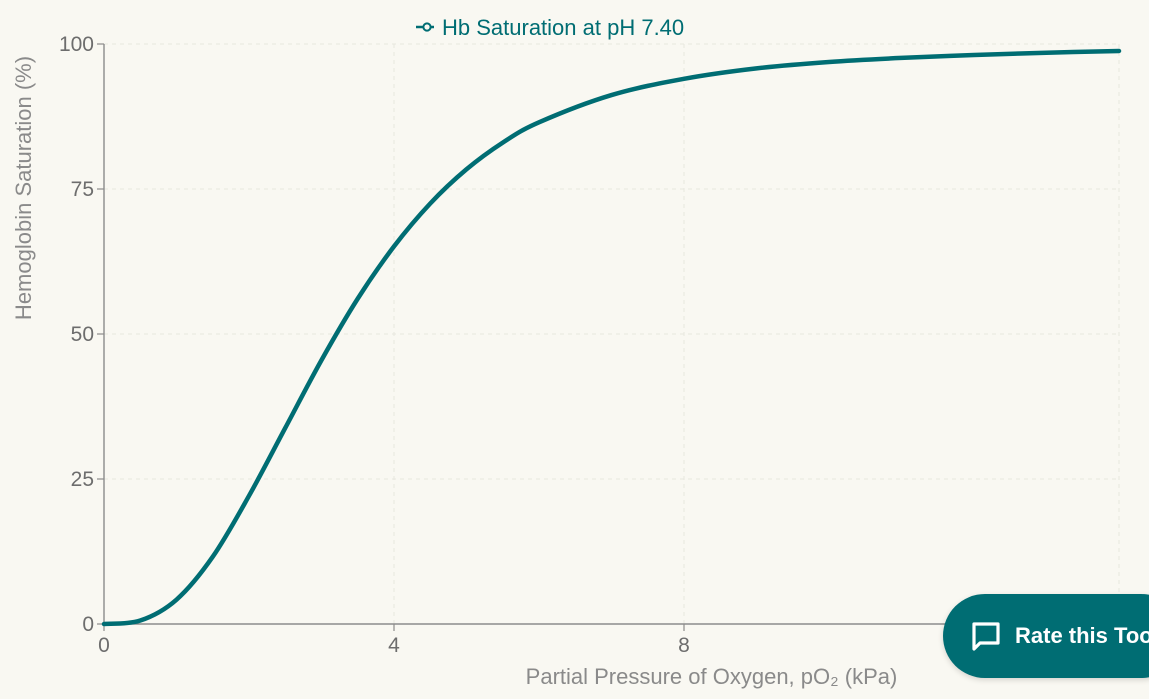 The width and height of the screenshot is (1149, 699). I want to click on legend-item: Hb Saturation at pH 7.40, so click(550, 27).